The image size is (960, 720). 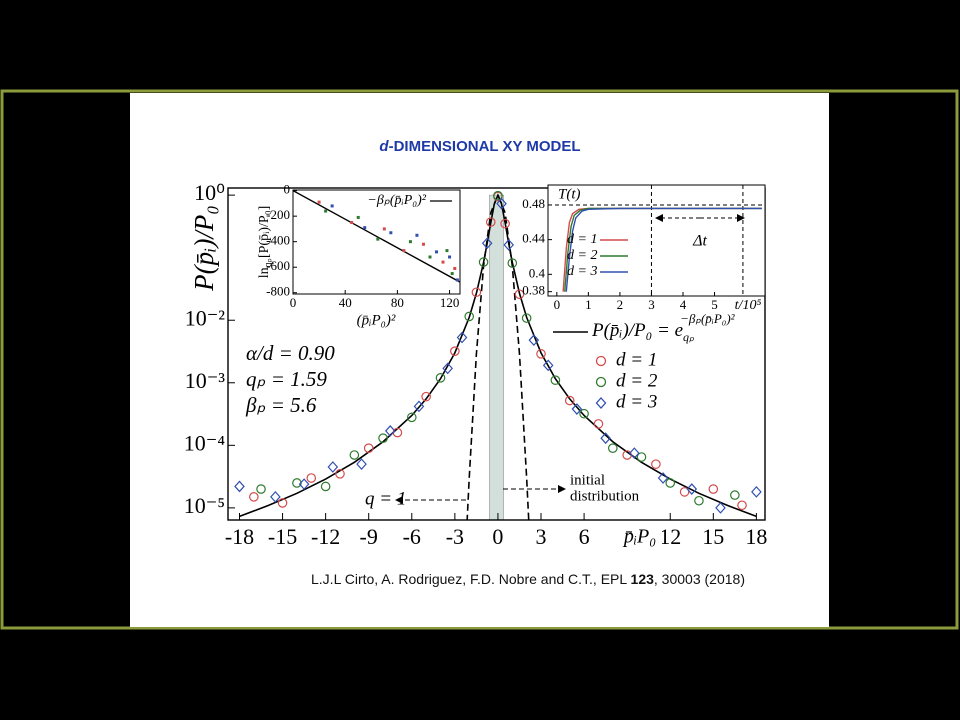 What do you see at coordinates (455, 536) in the screenshot?
I see `x-tick-label: -3` at bounding box center [455, 536].